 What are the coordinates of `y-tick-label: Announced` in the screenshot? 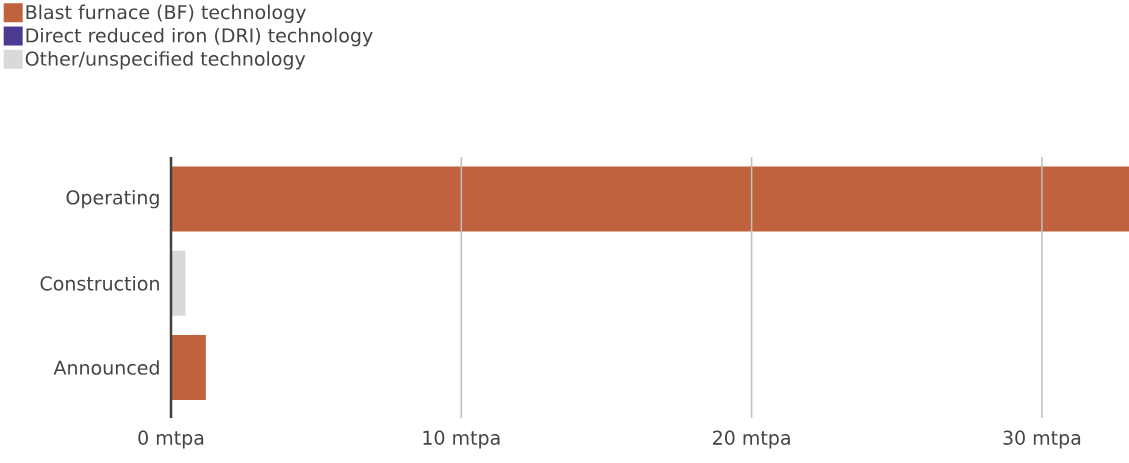 It's located at (106, 367).